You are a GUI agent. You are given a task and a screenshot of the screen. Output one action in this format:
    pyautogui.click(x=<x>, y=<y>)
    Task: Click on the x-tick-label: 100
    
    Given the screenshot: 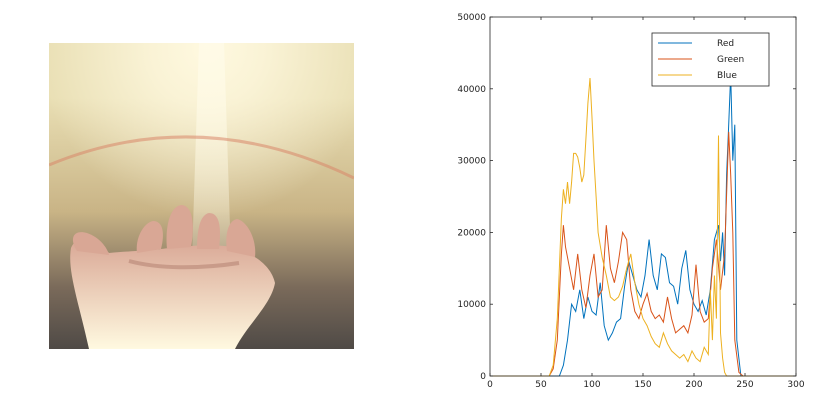 What is the action you would take?
    pyautogui.click(x=591, y=385)
    